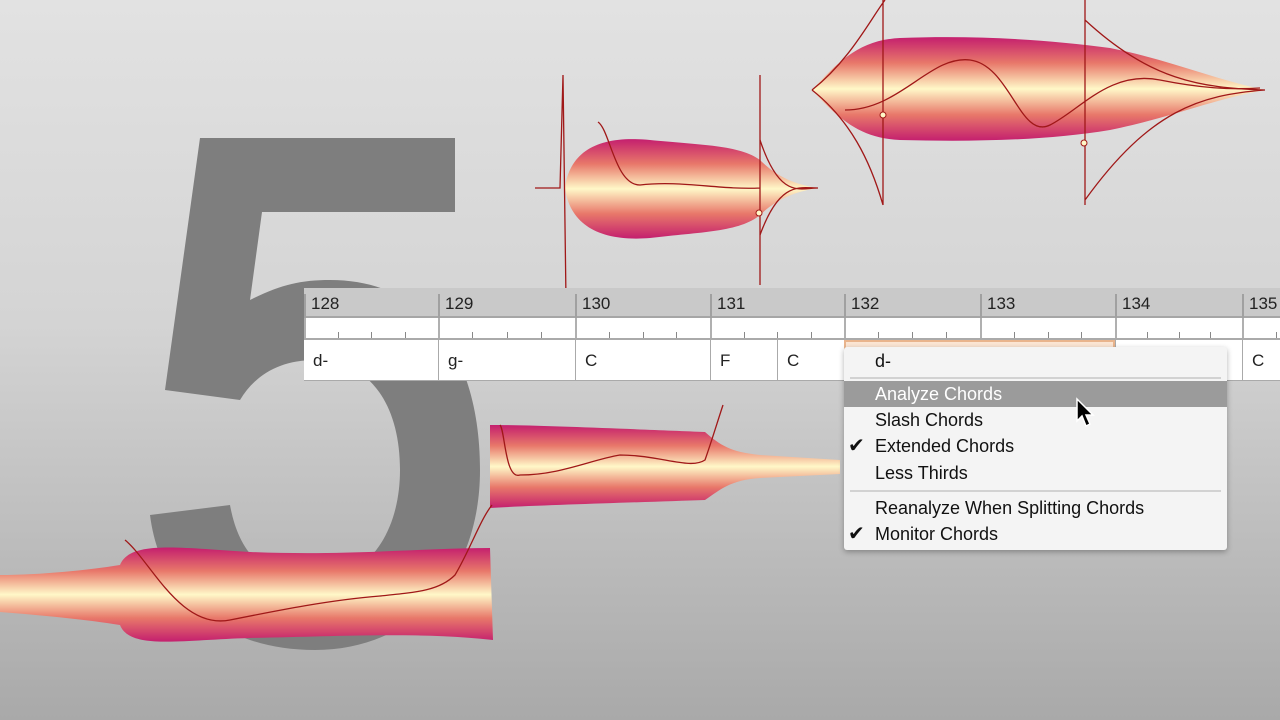 This screenshot has width=1280, height=720. What do you see at coordinates (727, 306) in the screenshot?
I see `bar-number: 131` at bounding box center [727, 306].